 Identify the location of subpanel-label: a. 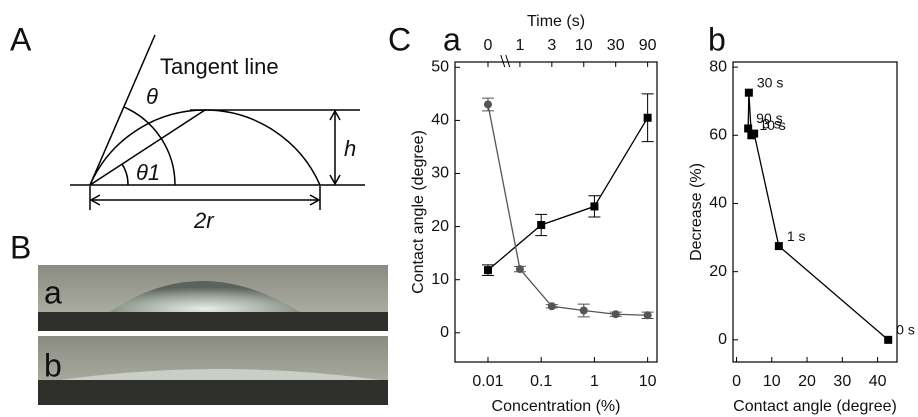
(452, 39).